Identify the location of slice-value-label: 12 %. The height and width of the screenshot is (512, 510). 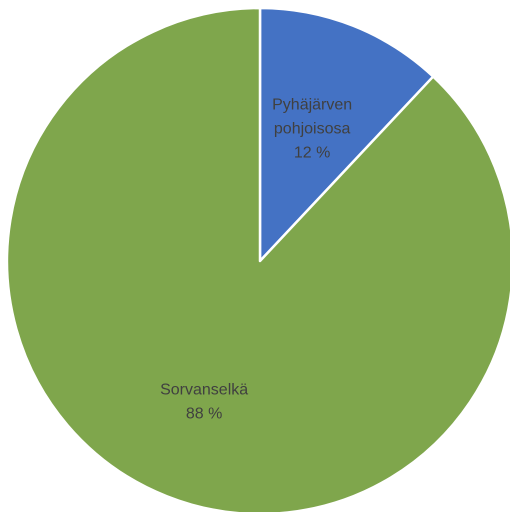
(312, 152).